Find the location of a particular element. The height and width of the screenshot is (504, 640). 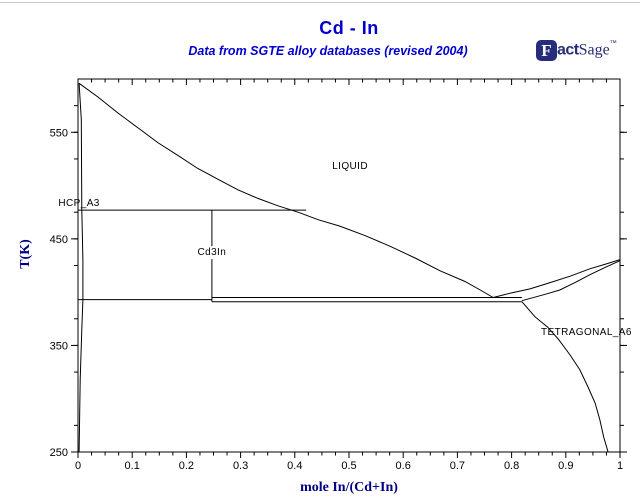

y-tick-label: 450 is located at coordinates (59, 240).